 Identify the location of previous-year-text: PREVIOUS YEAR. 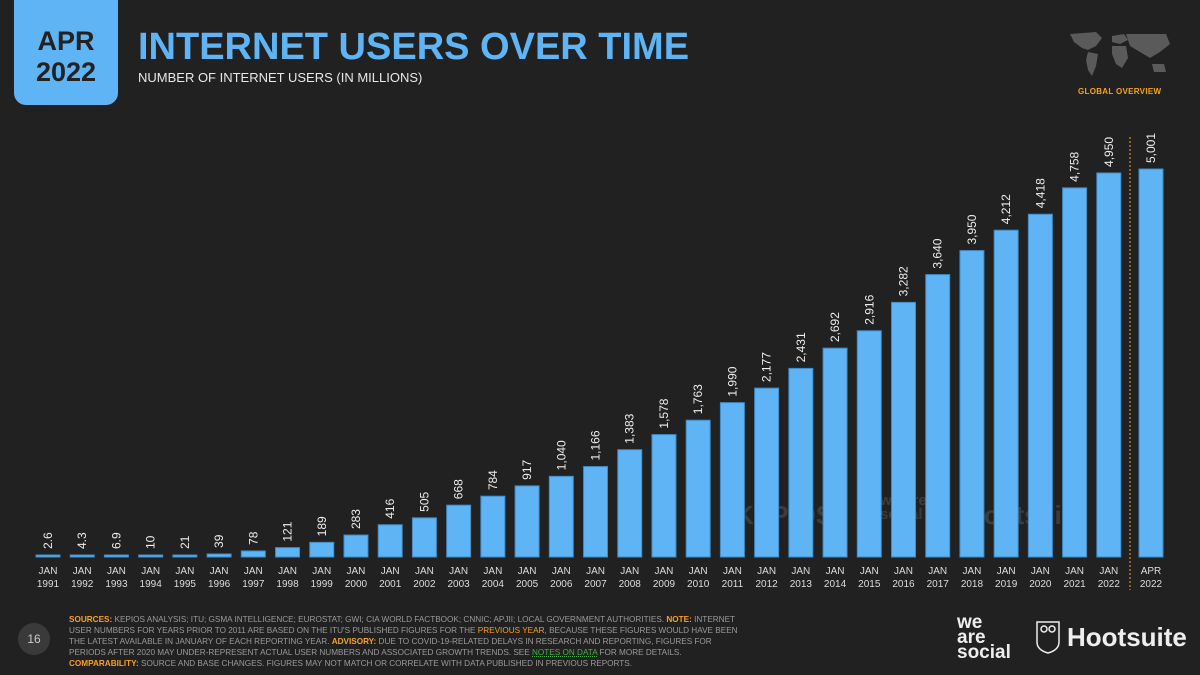
(511, 630).